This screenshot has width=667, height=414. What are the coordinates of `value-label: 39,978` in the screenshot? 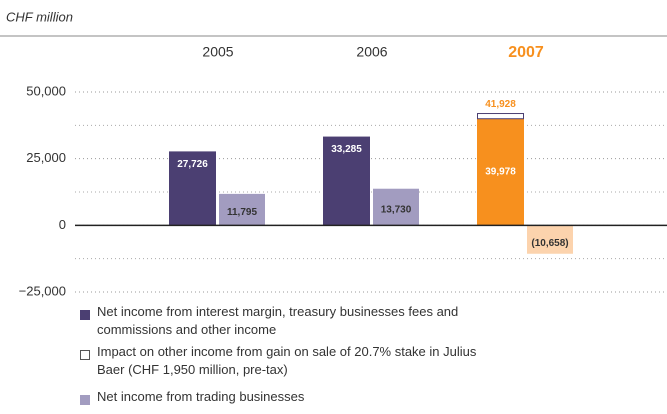 It's located at (500, 172).